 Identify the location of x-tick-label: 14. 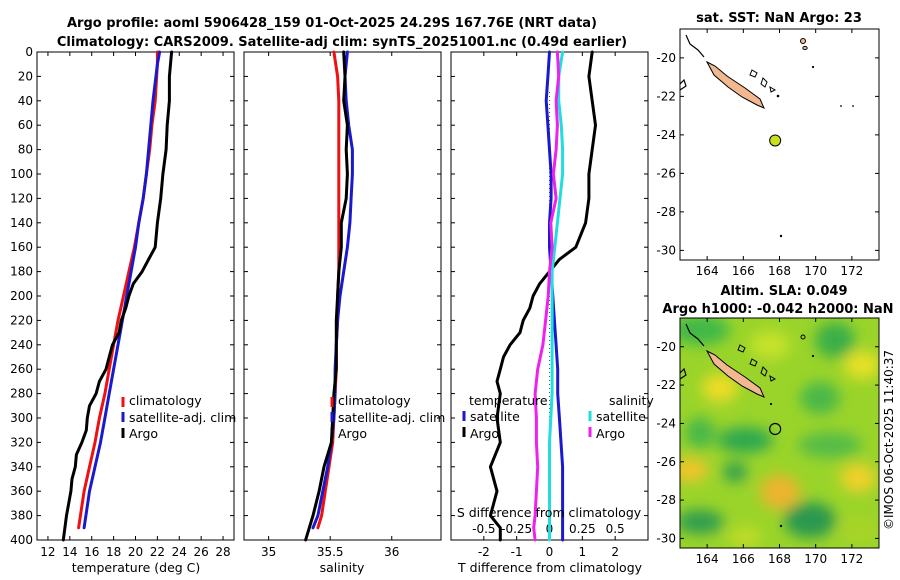
(69, 552).